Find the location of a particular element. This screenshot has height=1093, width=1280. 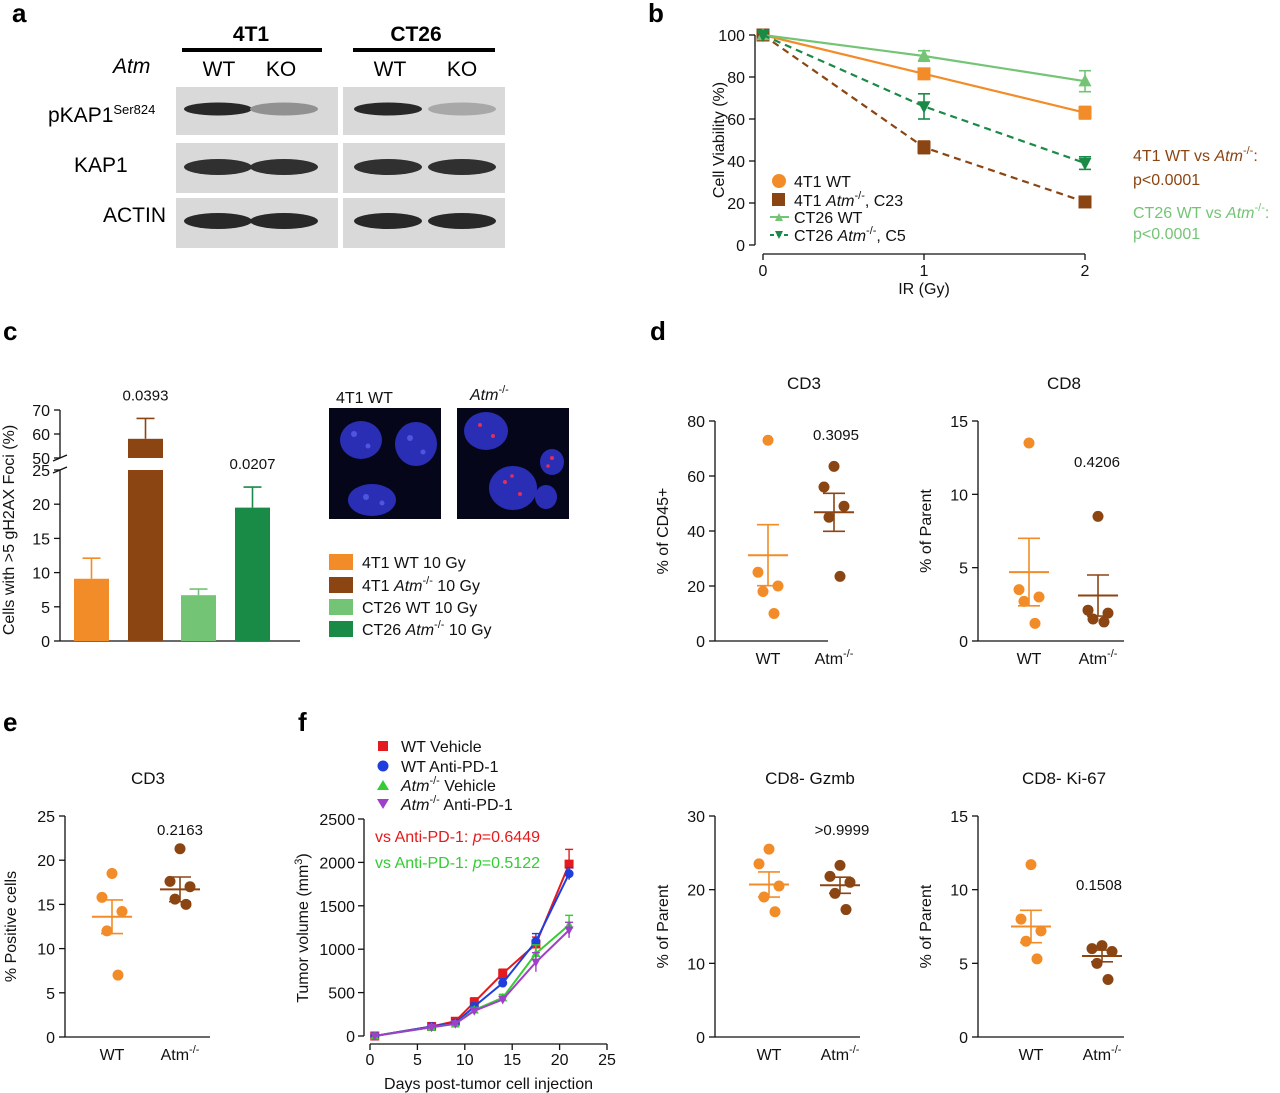

x-category-label-f3: WT is located at coordinates (1031, 1055).